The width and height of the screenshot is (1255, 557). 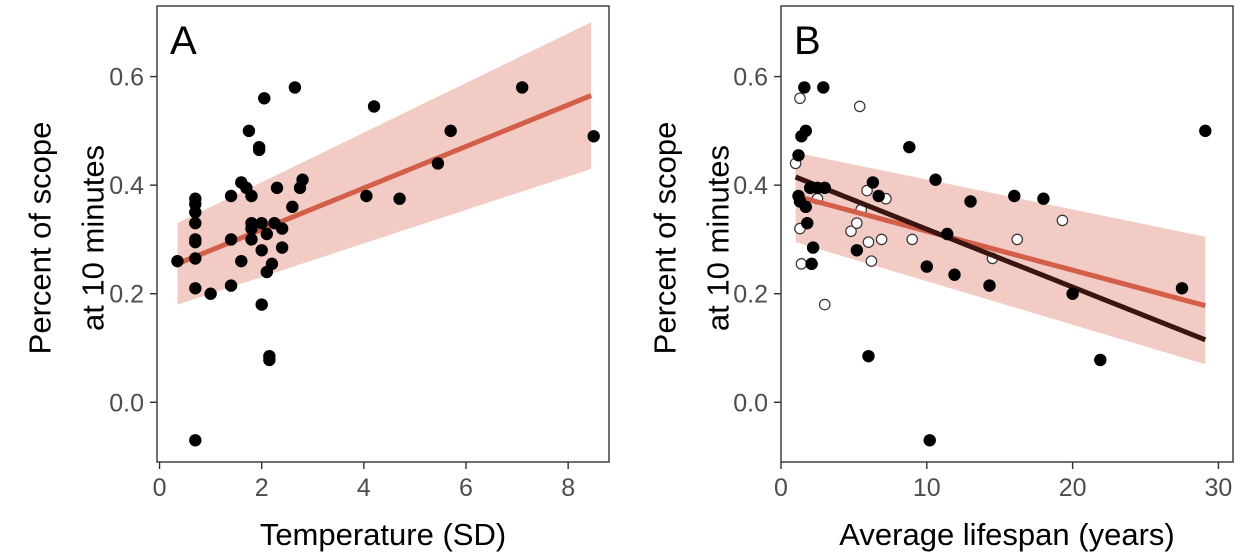 What do you see at coordinates (807, 41) in the screenshot?
I see `panel-label: B` at bounding box center [807, 41].